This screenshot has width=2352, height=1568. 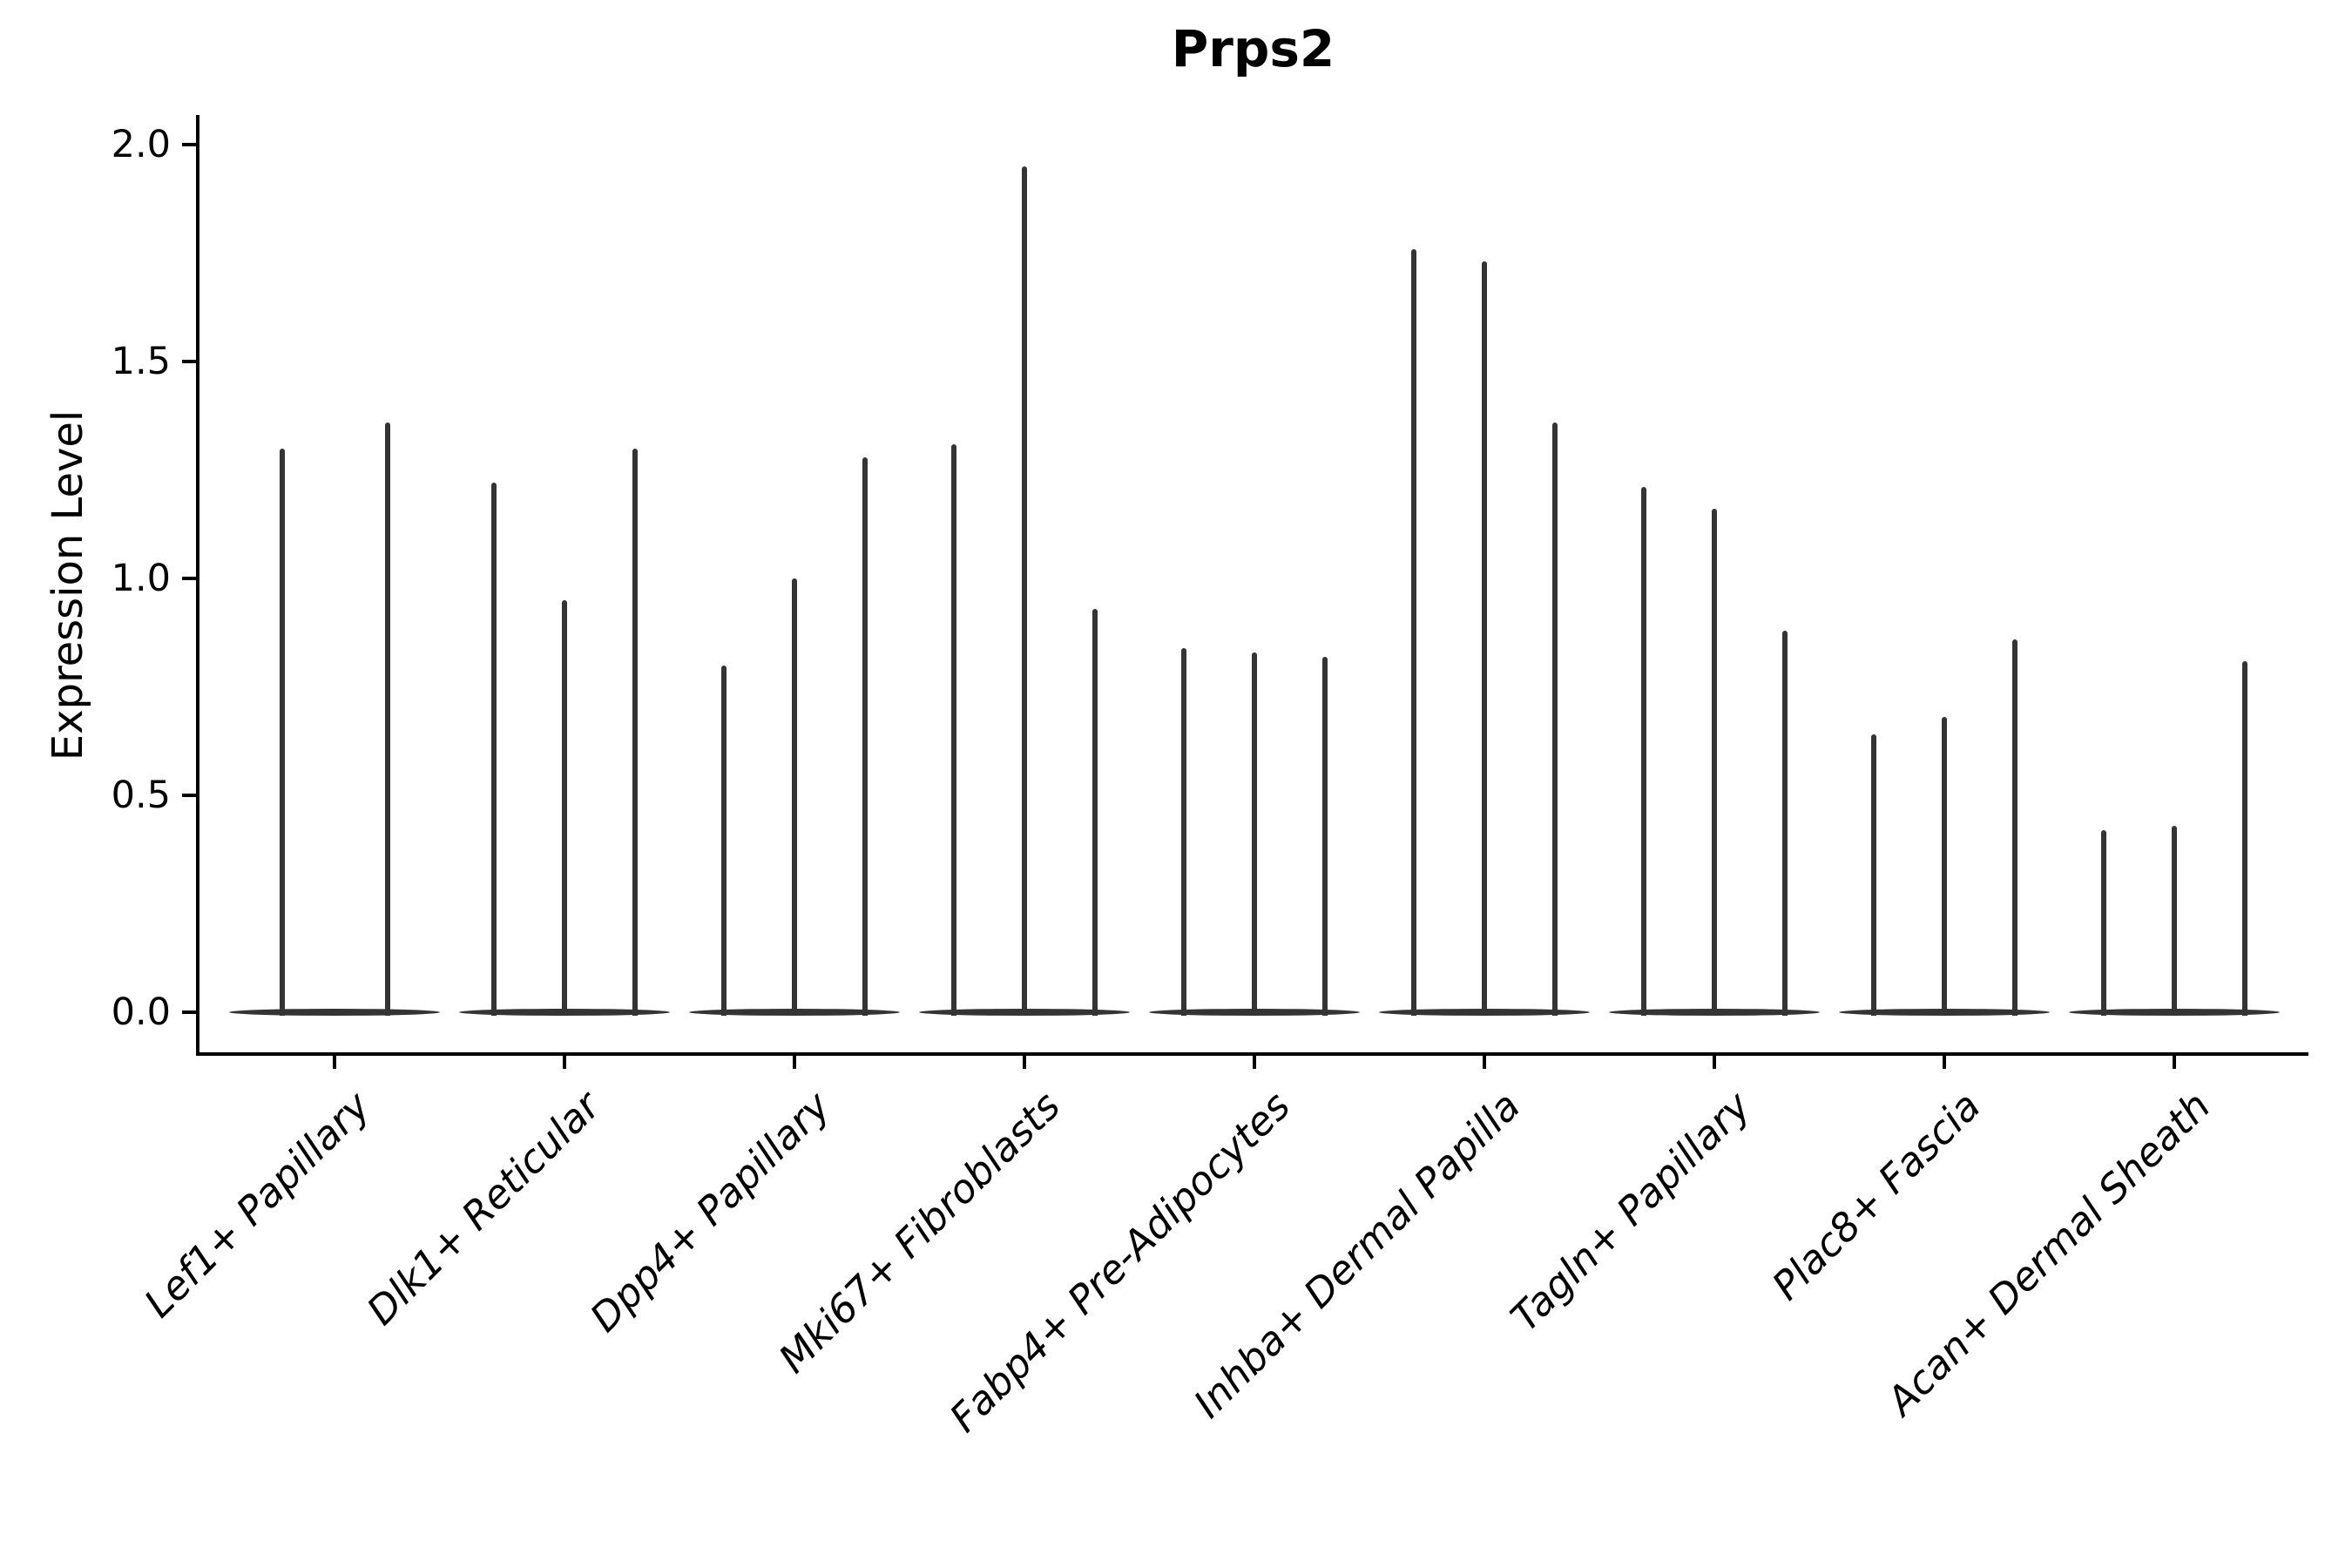 I want to click on y-axis-spine, so click(x=198, y=585).